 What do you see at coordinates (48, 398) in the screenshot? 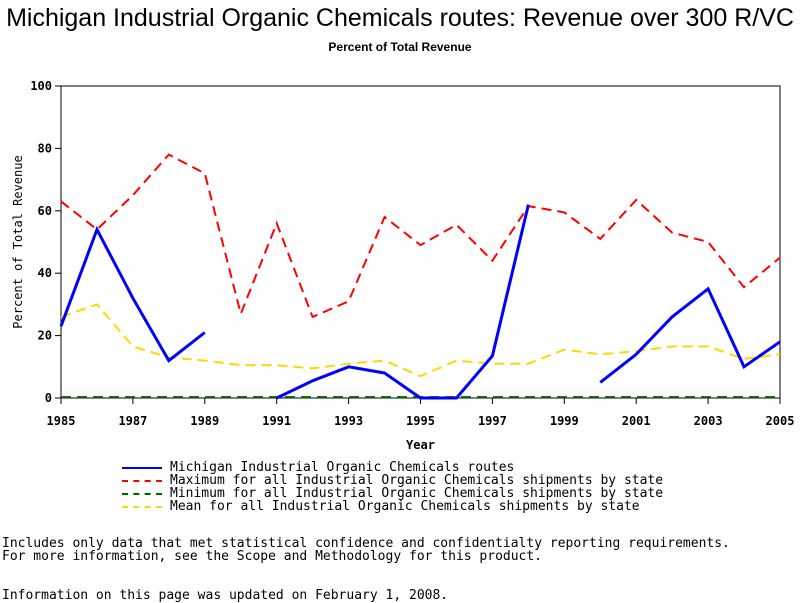
I see `y-tick-label: 0` at bounding box center [48, 398].